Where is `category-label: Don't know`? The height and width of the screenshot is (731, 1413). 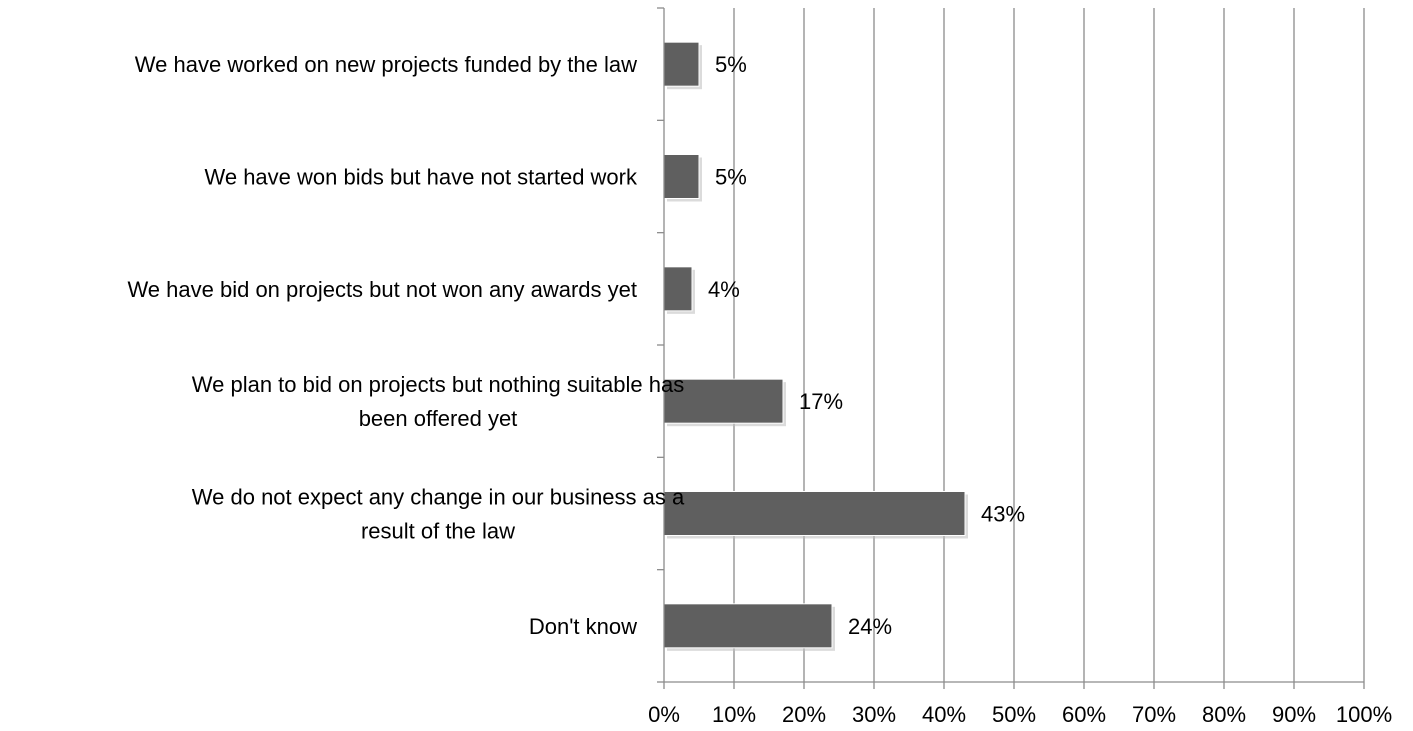
category-label: Don't know is located at coordinates (583, 626).